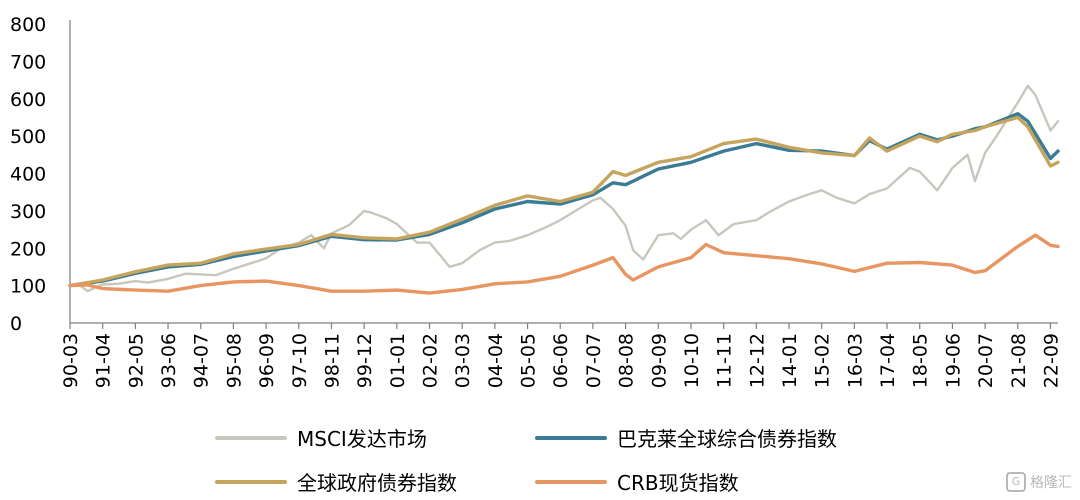  What do you see at coordinates (1016, 482) in the screenshot?
I see `logo-icon: G` at bounding box center [1016, 482].